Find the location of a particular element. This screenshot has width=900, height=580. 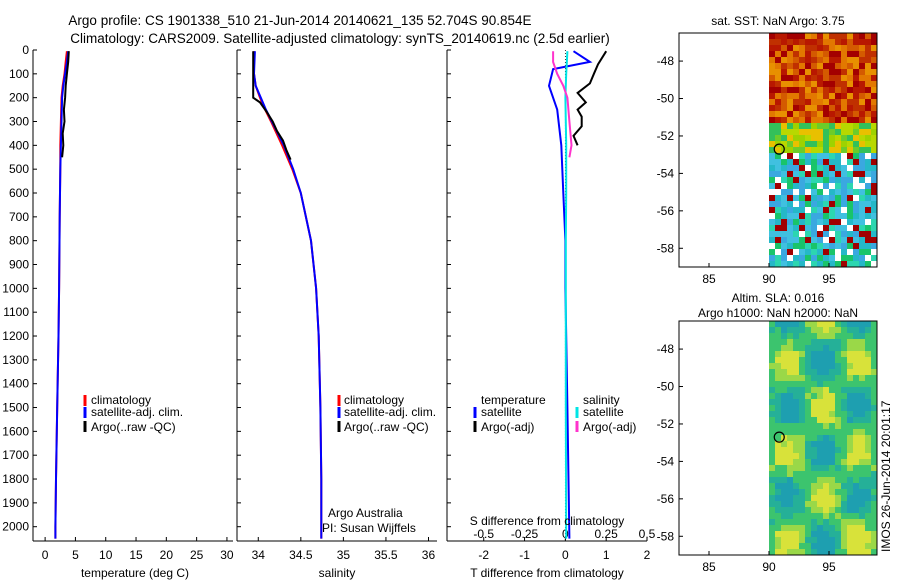

depth-tick-label: 200 is located at coordinates (19, 98).